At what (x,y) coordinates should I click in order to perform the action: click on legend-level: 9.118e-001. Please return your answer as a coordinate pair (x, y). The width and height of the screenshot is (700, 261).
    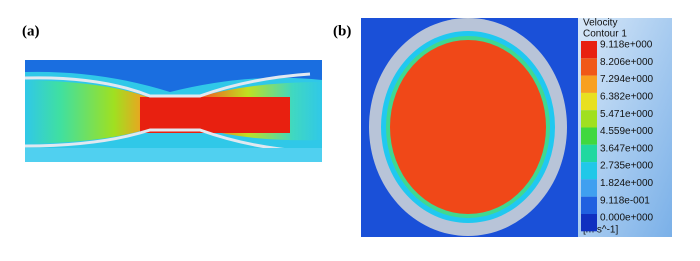
    Looking at the image, I should click on (625, 200).